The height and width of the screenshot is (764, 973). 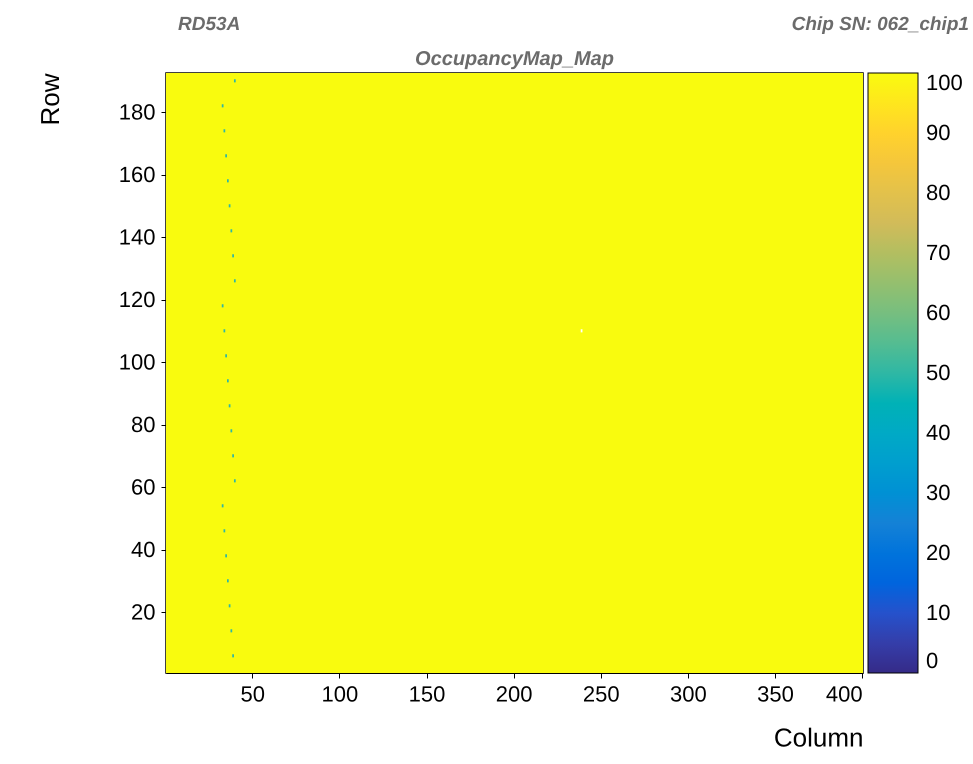 I want to click on color-bar-label: 20, so click(x=938, y=552).